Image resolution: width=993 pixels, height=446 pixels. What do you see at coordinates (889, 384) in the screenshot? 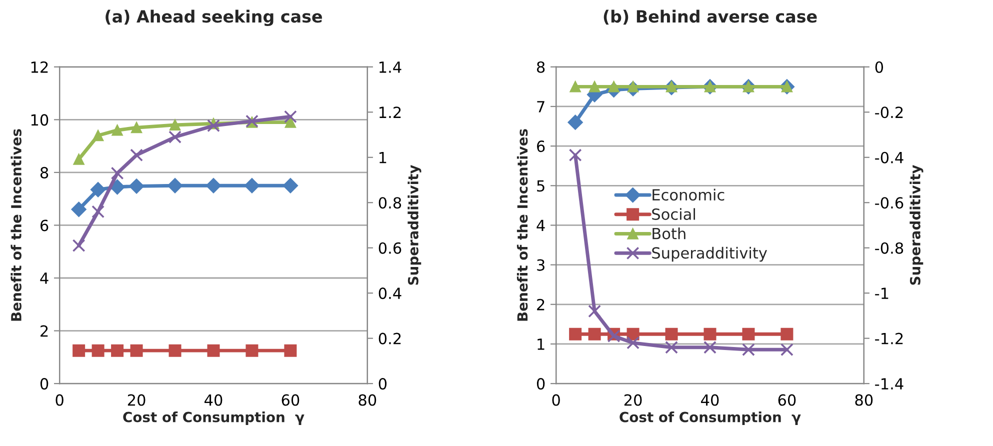
I see `y2-tick-label: -1.4` at bounding box center [889, 384].